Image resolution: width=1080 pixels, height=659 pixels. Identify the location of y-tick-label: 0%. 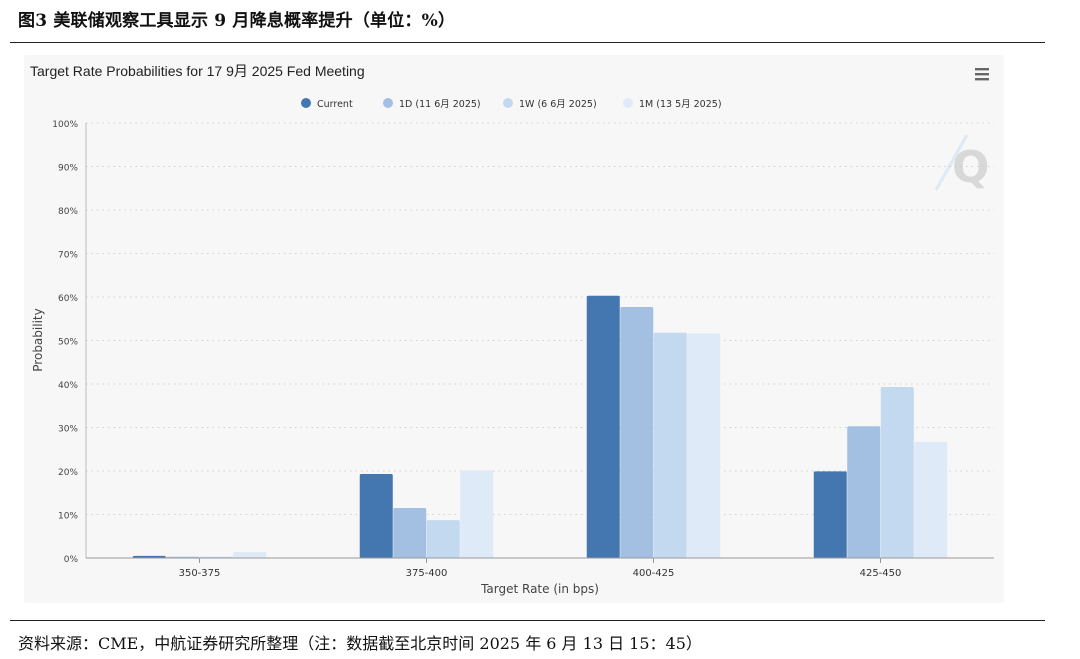
(71, 560).